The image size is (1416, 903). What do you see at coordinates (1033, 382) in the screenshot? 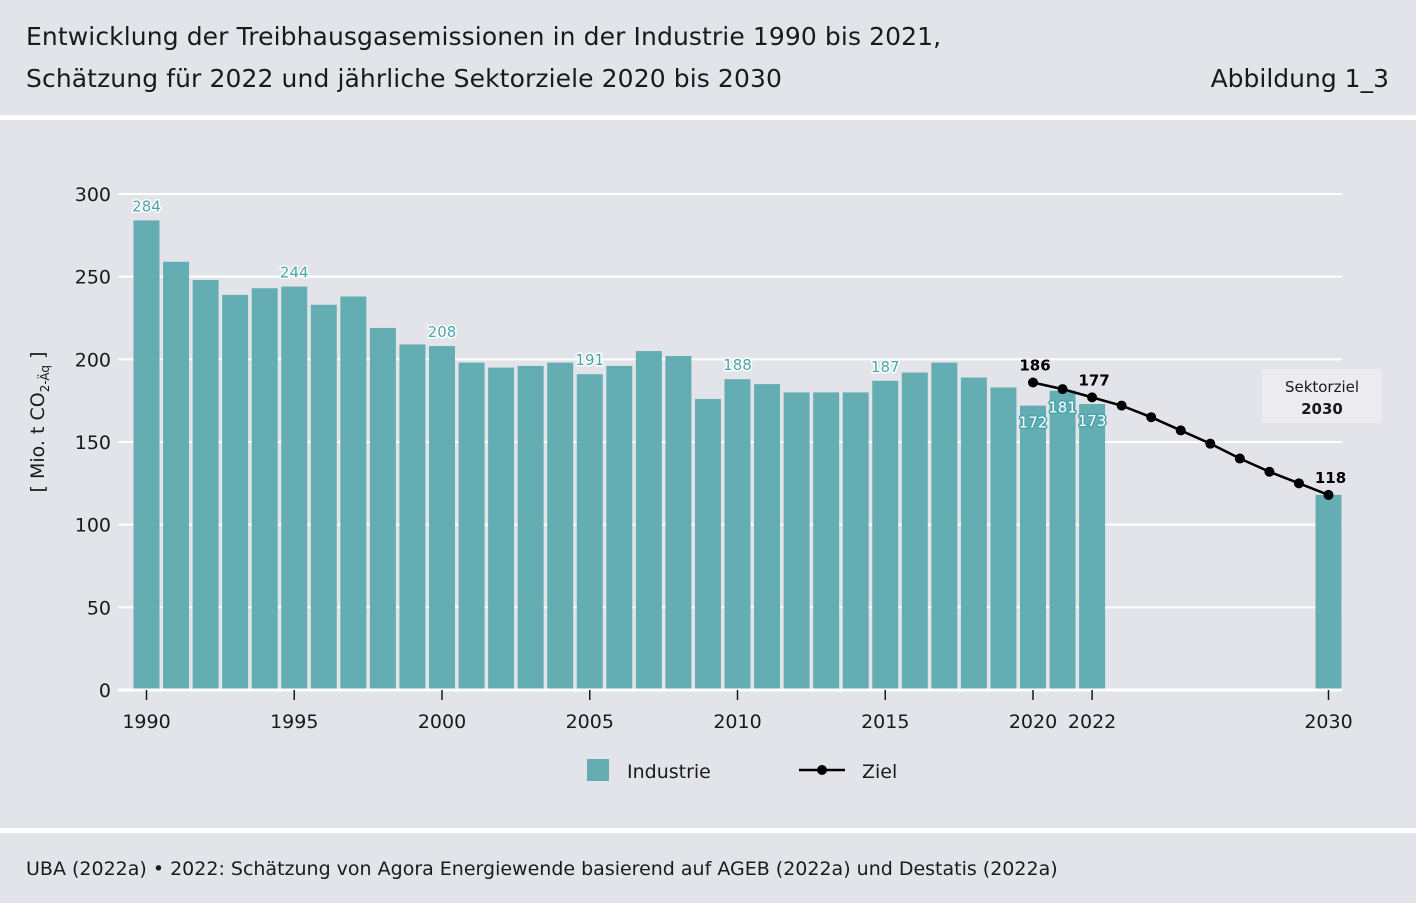
I see `target-point-2020` at bounding box center [1033, 382].